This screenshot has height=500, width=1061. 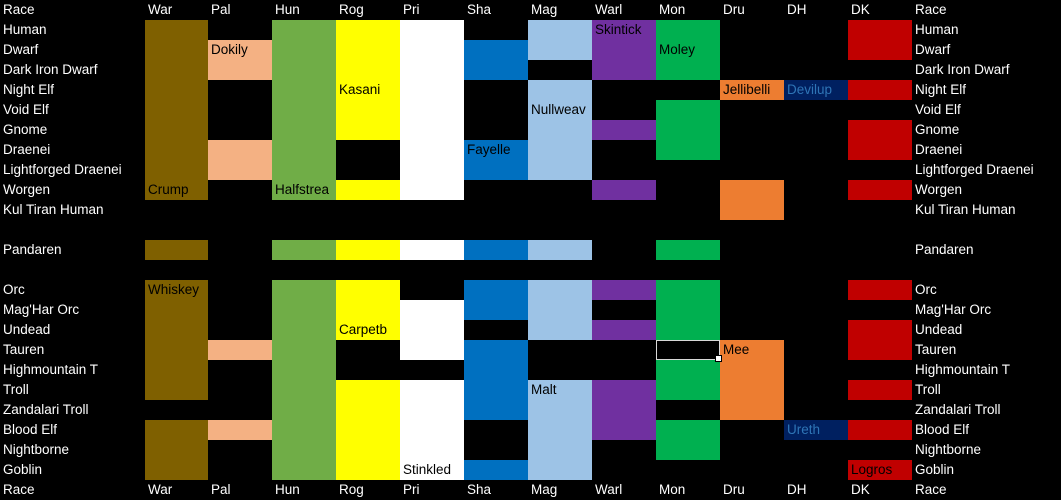 What do you see at coordinates (609, 489) in the screenshot?
I see `header-cell-bottom: Warl` at bounding box center [609, 489].